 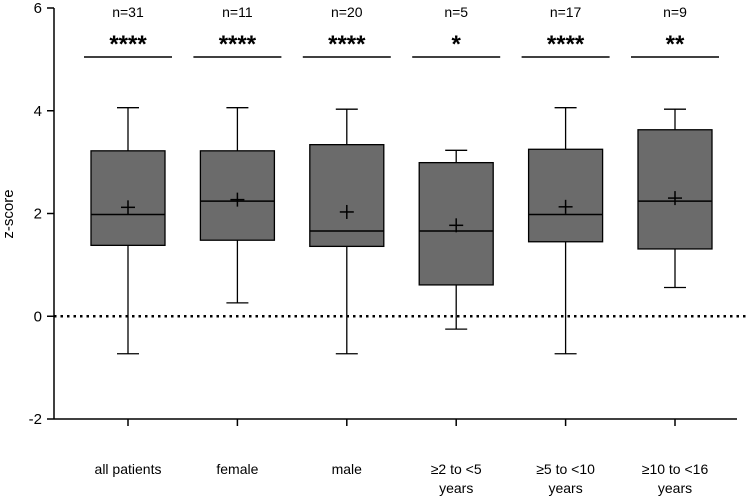 I want to click on x-category-label-line: all patients, so click(x=128, y=469).